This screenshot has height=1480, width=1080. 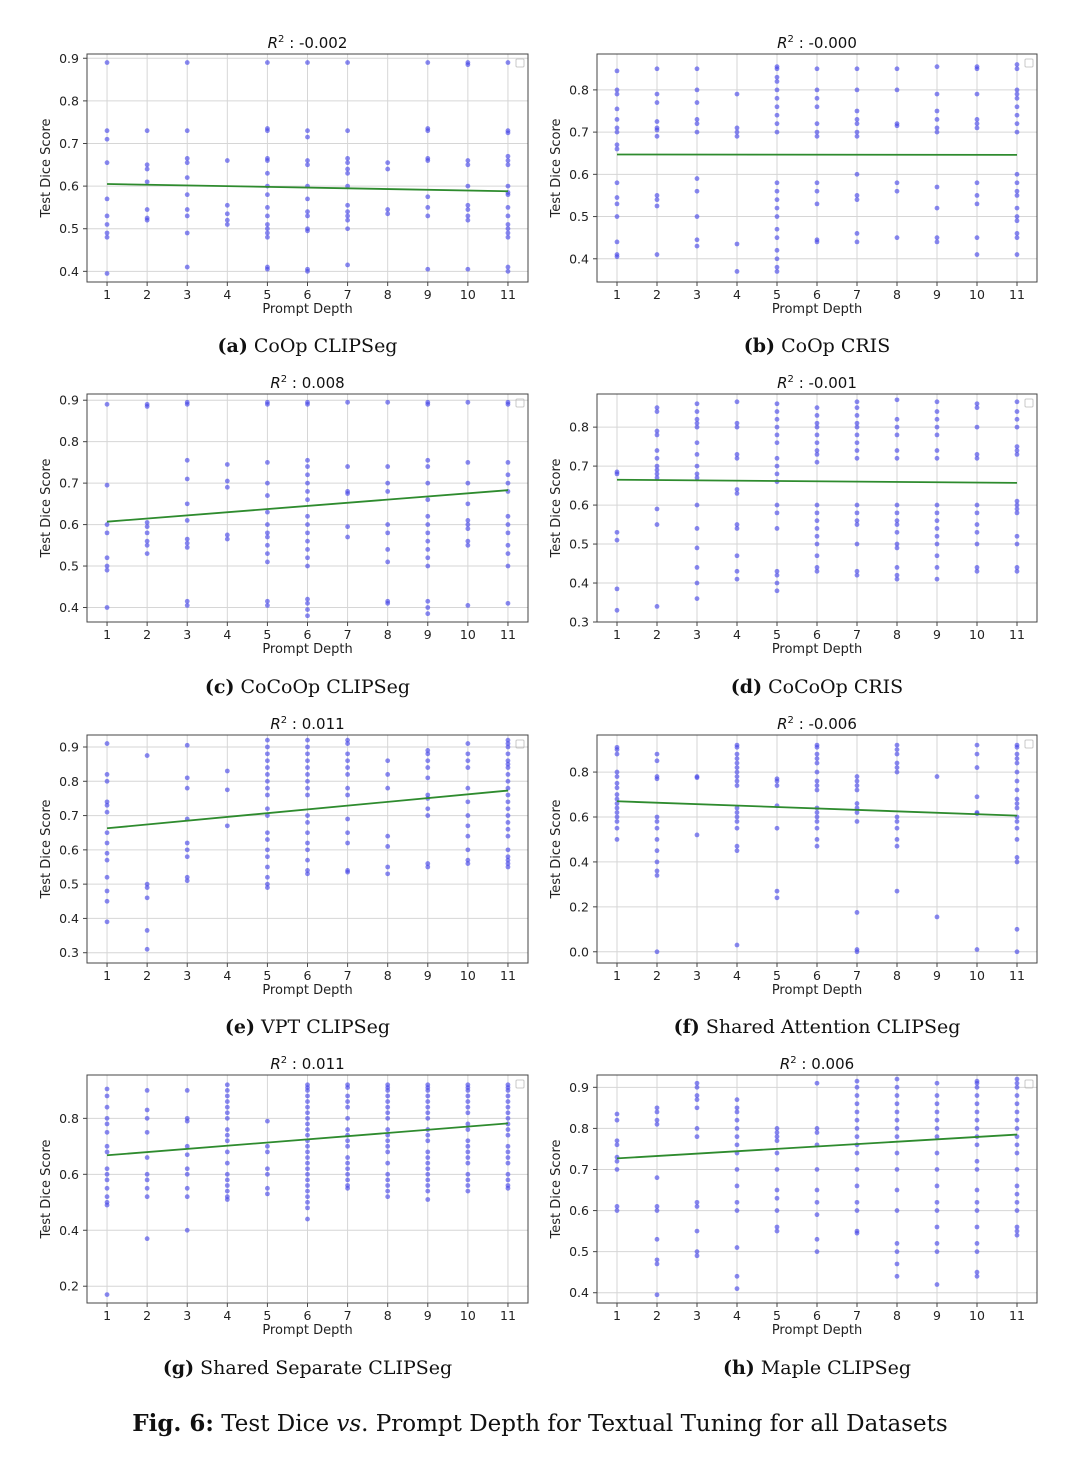 What do you see at coordinates (830, 1027) in the screenshot?
I see `subcaption-text: Shared Attention CLIPSeg` at bounding box center [830, 1027].